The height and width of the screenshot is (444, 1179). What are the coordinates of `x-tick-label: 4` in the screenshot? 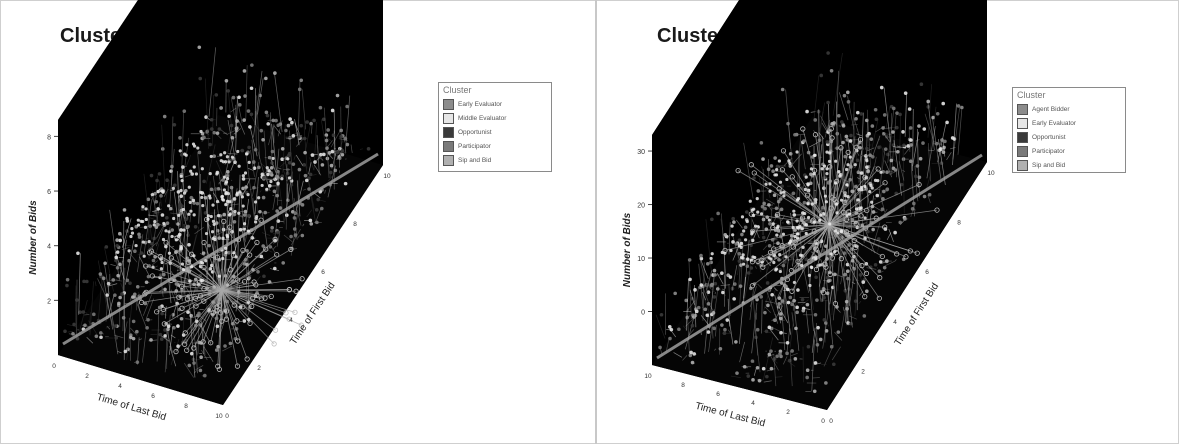 It's located at (120, 386).